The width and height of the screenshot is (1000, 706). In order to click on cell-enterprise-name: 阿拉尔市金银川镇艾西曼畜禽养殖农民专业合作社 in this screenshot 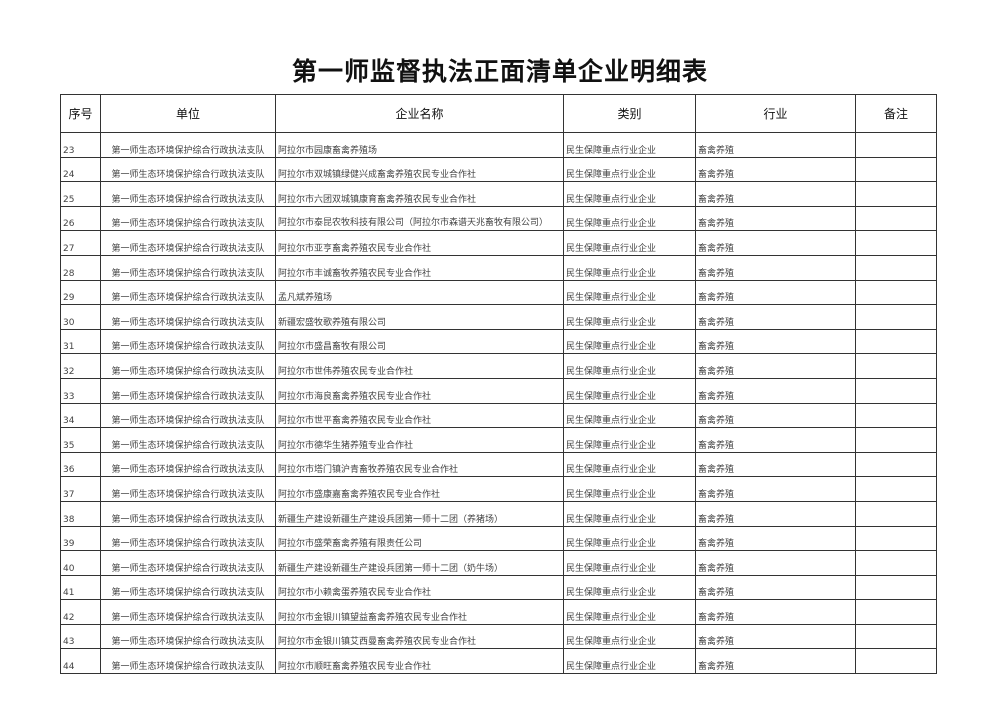, I will do `click(419, 636)`.